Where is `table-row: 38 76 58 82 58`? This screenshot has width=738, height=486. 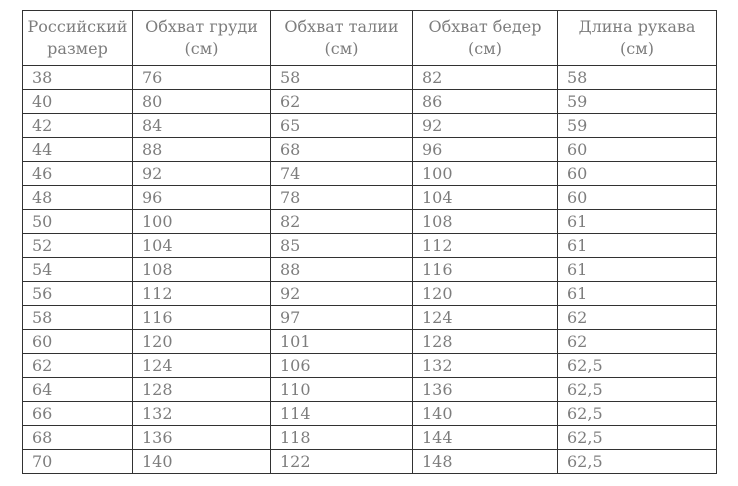
table-row: 38 76 58 82 58 is located at coordinates (369, 77).